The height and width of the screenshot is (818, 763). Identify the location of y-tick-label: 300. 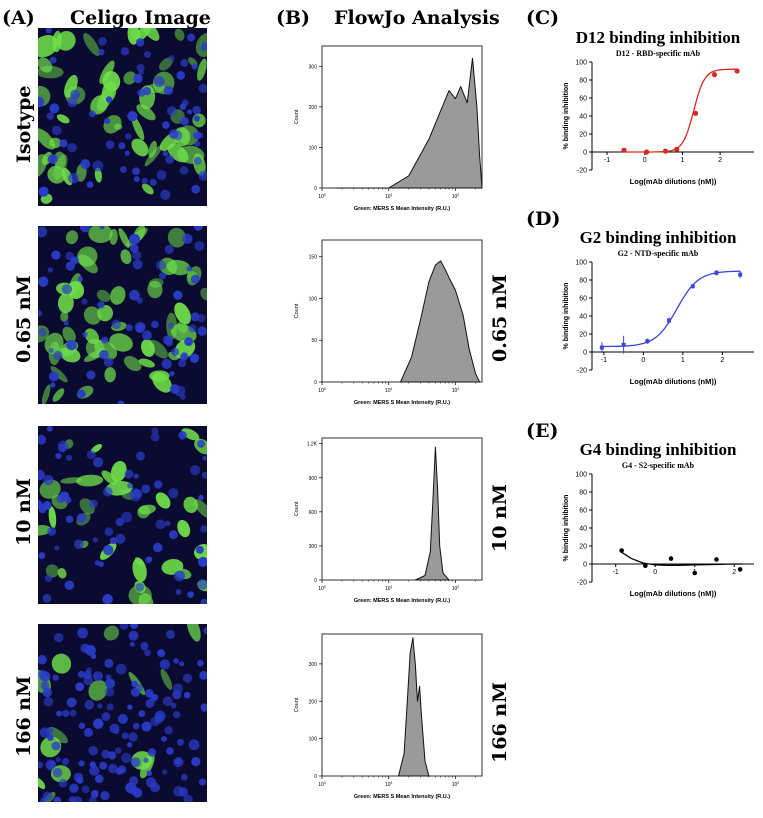
(313, 547).